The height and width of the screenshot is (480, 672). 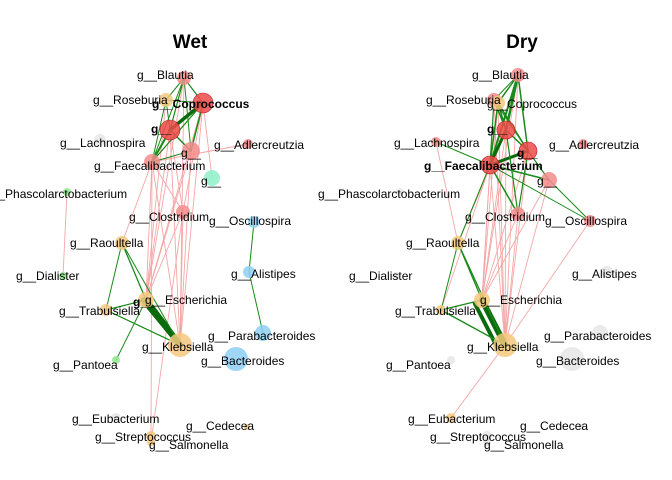 I want to click on node-g_red1, so click(x=506, y=130).